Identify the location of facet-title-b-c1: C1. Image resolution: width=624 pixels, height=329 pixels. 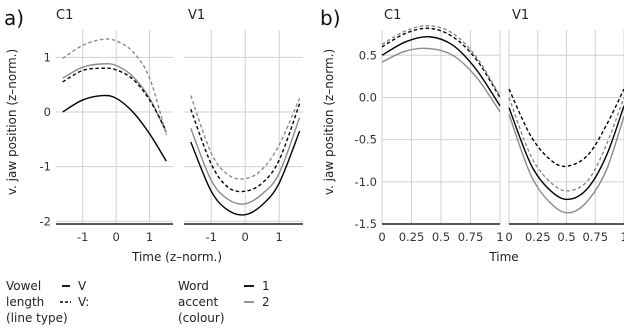
(392, 15).